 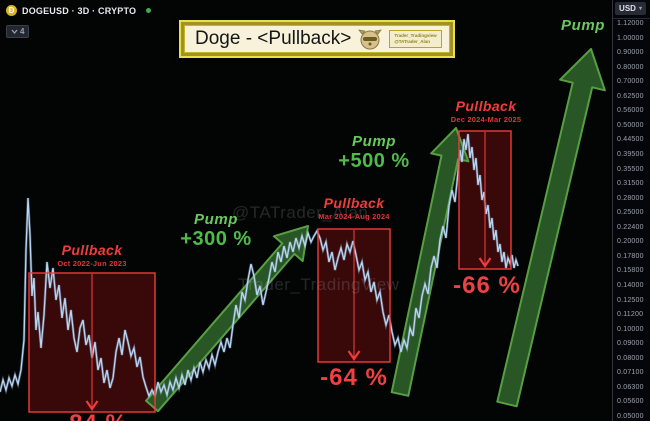 What do you see at coordinates (630, 96) in the screenshot?
I see `price-tick: 0.62500` at bounding box center [630, 96].